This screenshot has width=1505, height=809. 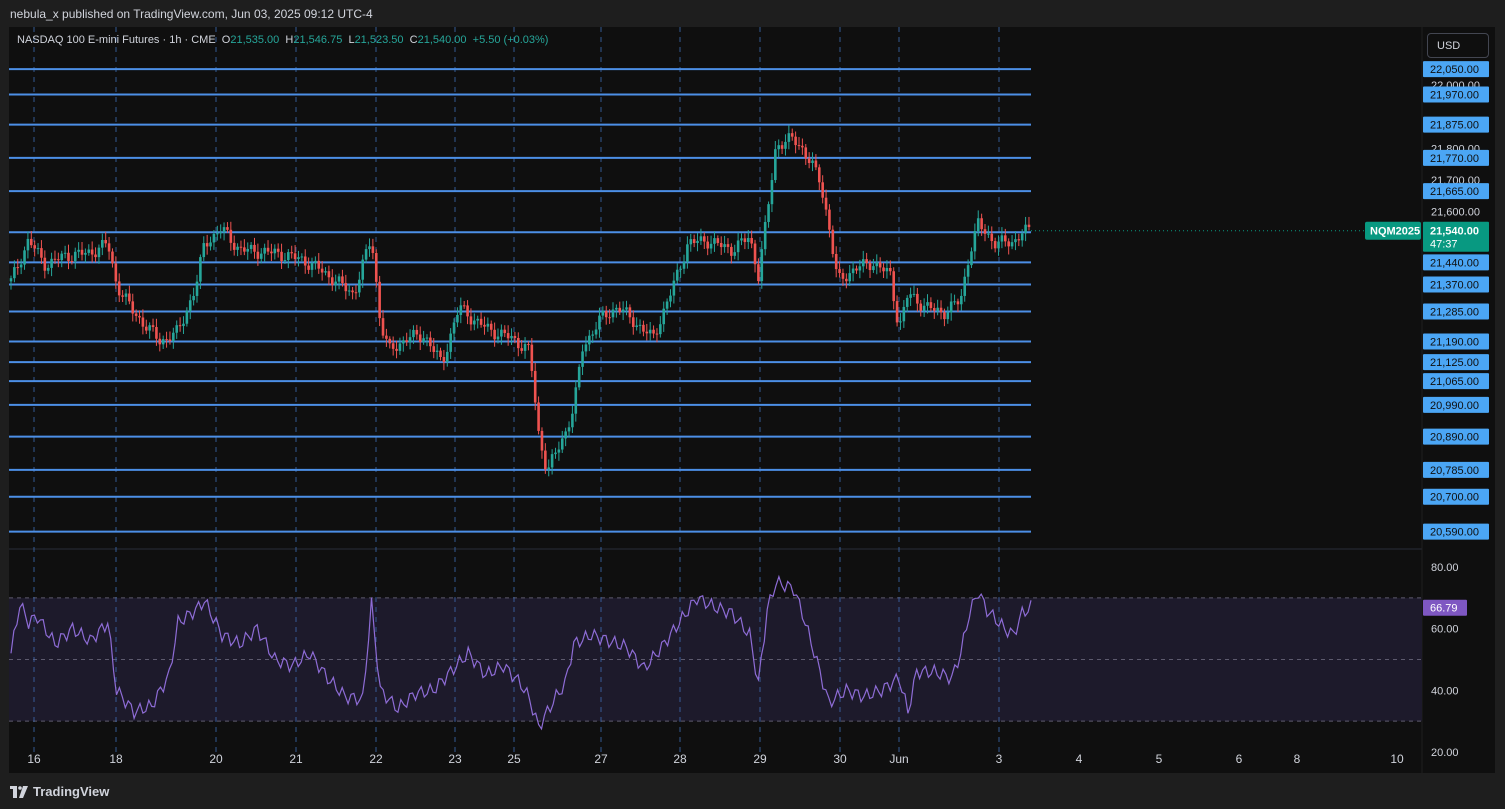 I want to click on x-axis-tick-label: 25, so click(x=514, y=759).